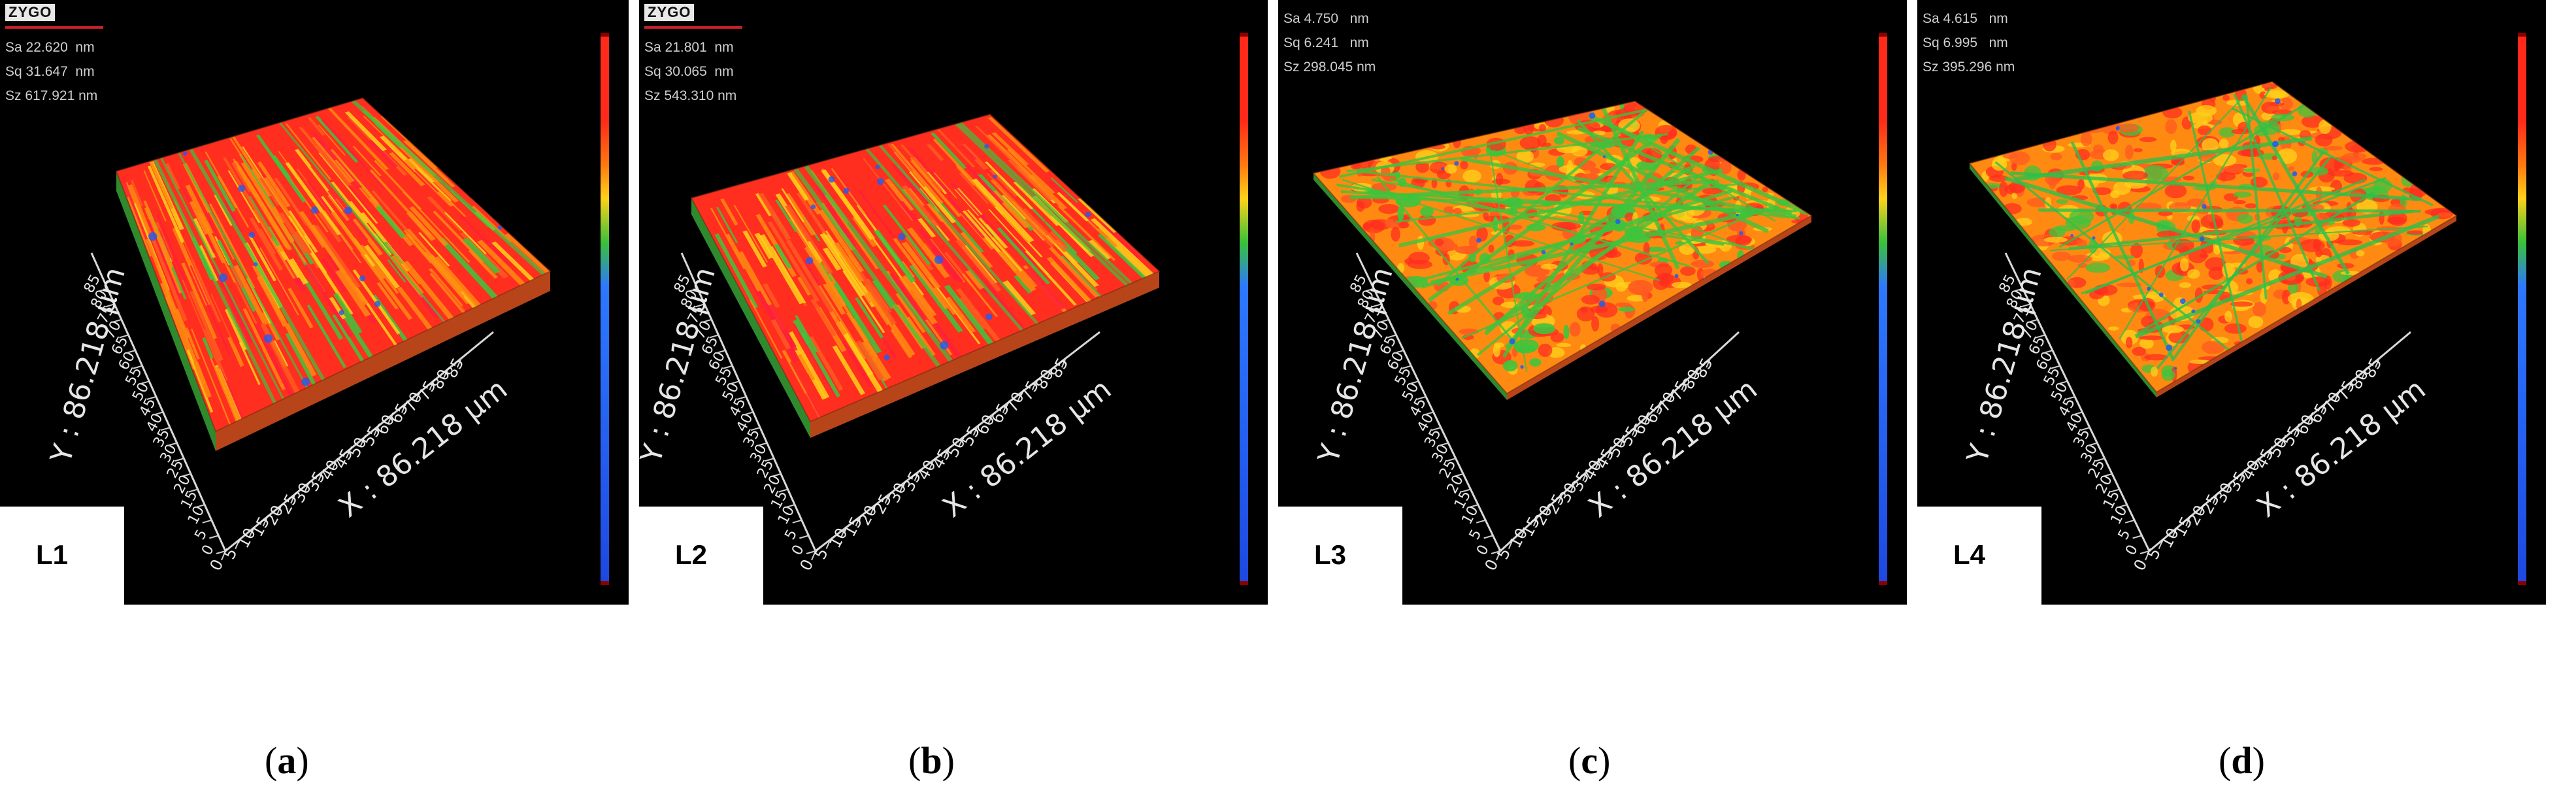 The height and width of the screenshot is (802, 2576). What do you see at coordinates (50, 47) in the screenshot?
I see `sa-value: Sa 22.620 nm` at bounding box center [50, 47].